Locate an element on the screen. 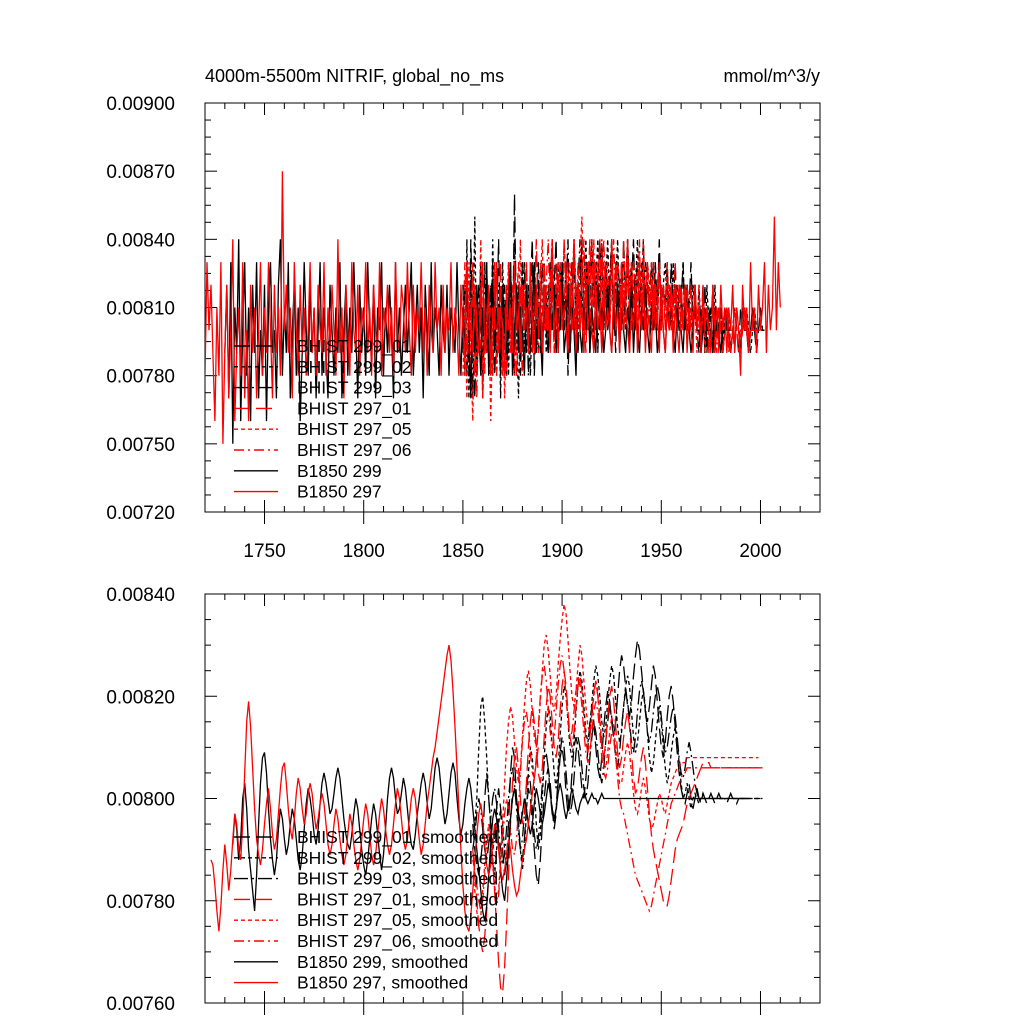 The width and height of the screenshot is (1024, 1024). bottom-legend-label-0: BHIST 299_01, smoothed is located at coordinates (397, 837).